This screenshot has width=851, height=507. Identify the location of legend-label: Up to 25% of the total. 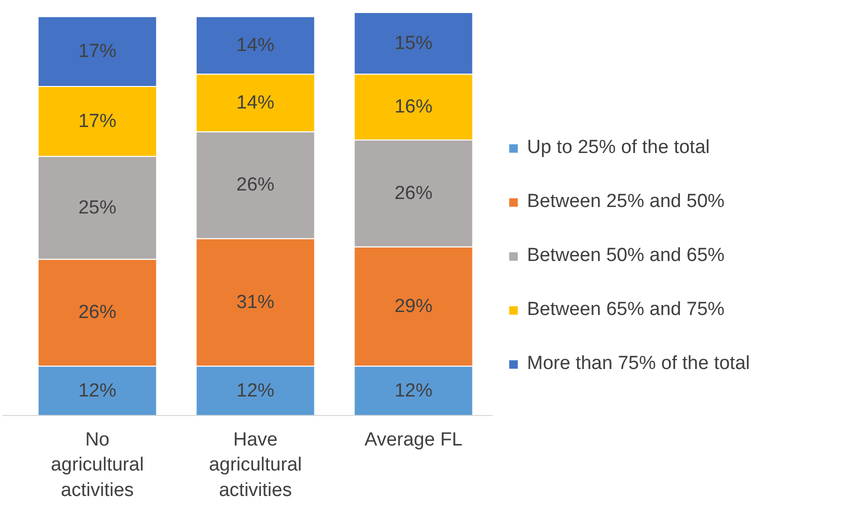
(618, 148).